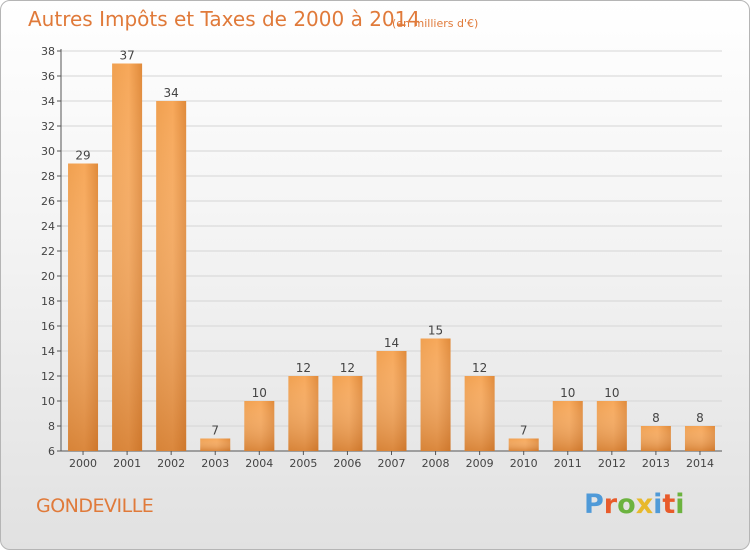 The width and height of the screenshot is (750, 550). I want to click on proxiti-logo: Proxiti, so click(634, 504).